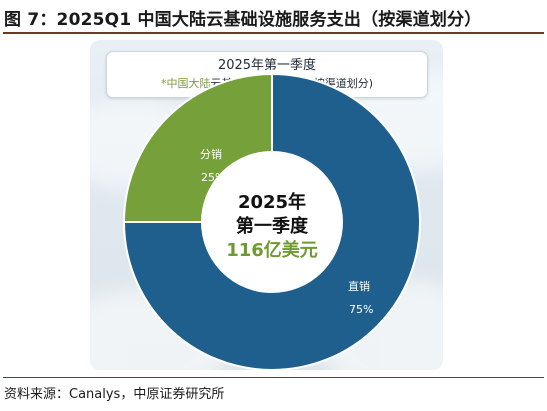 The width and height of the screenshot is (547, 411). I want to click on header-period: 2025年第一季度, so click(267, 65).